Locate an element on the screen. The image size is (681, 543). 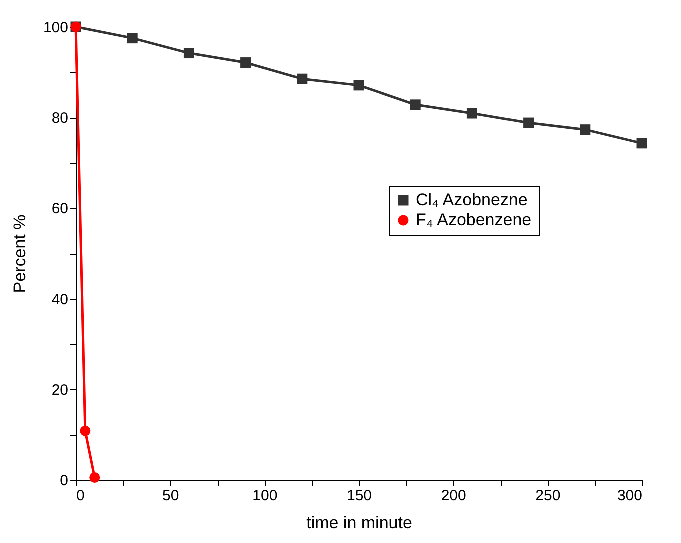
legend-label: F₄ Azobenzene is located at coordinates (474, 220).